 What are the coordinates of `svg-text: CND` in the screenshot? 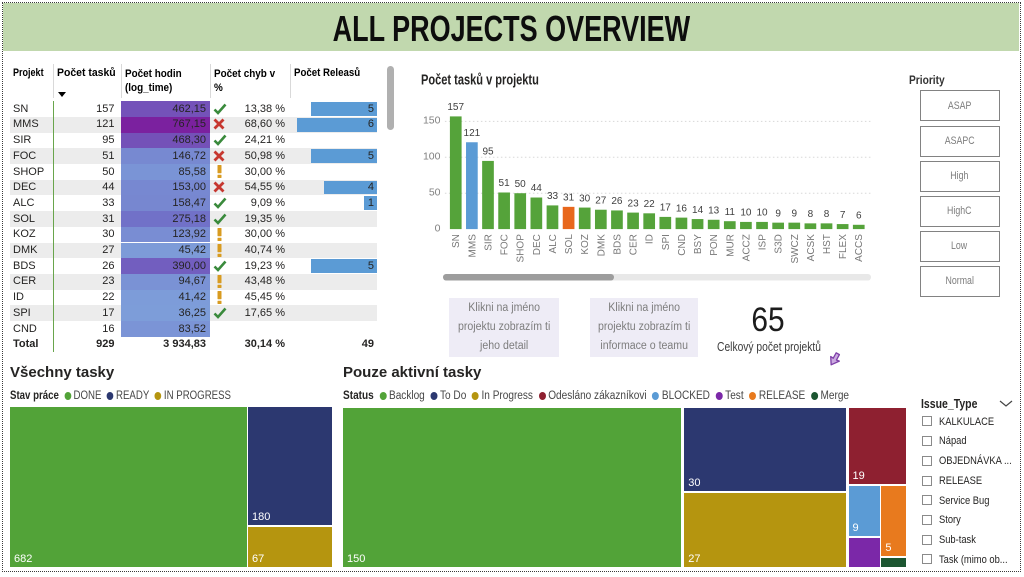 It's located at (682, 245).